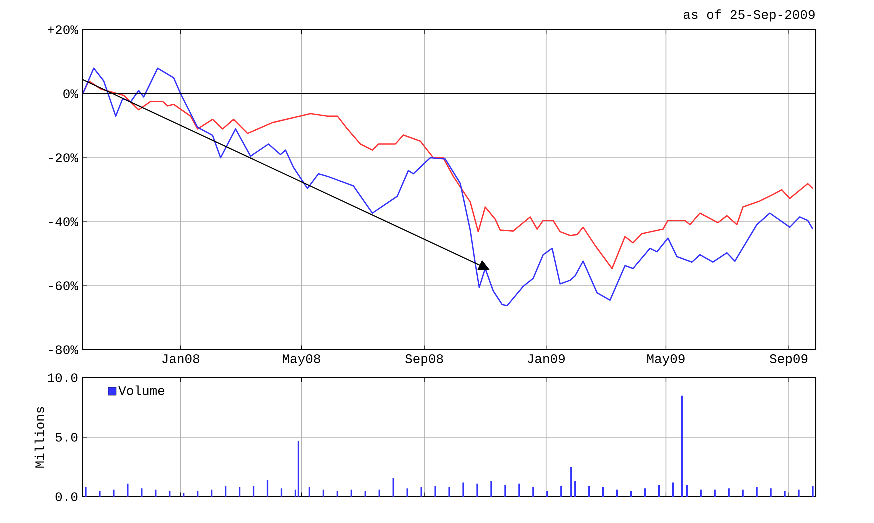  Describe the element at coordinates (63, 286) in the screenshot. I see `y-tick-label: -60%` at that location.